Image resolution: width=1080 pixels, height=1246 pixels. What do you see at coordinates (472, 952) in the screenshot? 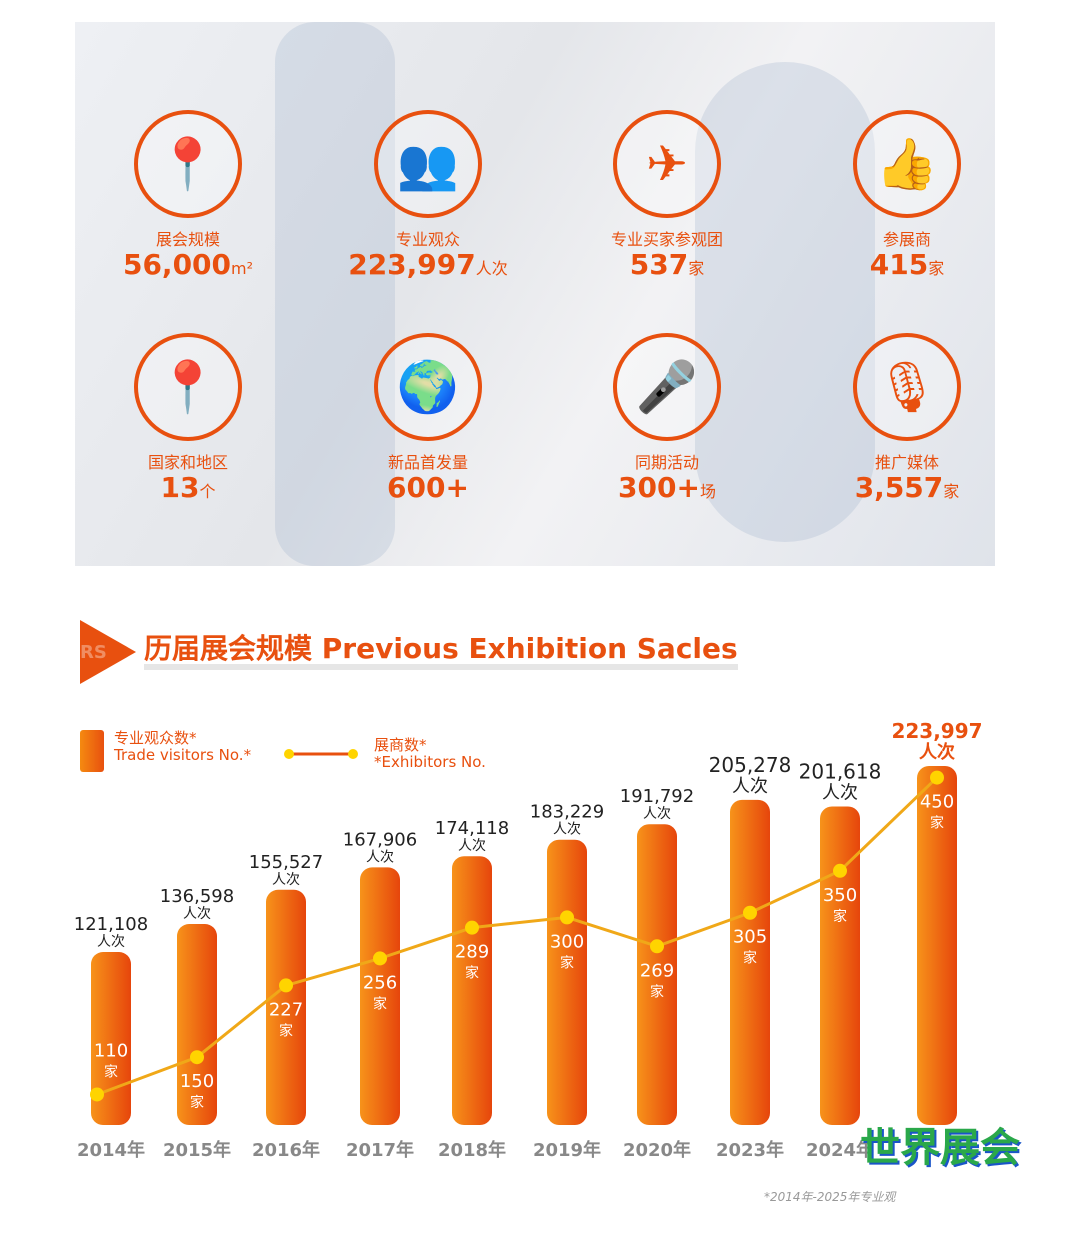
I see `exhibitors-value-label: 289` at bounding box center [472, 952].